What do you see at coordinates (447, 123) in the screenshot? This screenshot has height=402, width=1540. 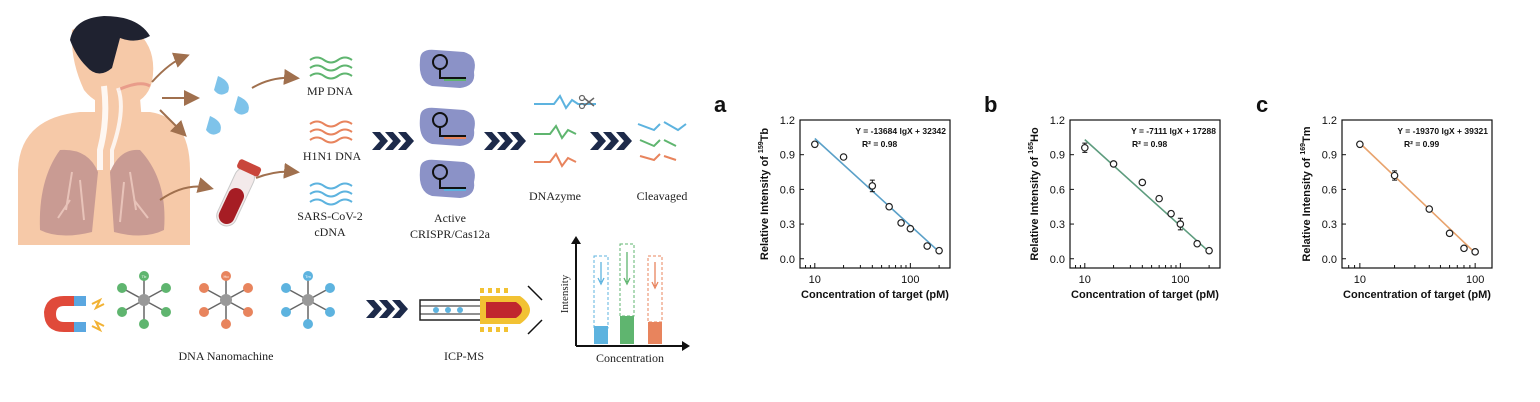 I see `cas12a-protein-icon` at bounding box center [447, 123].